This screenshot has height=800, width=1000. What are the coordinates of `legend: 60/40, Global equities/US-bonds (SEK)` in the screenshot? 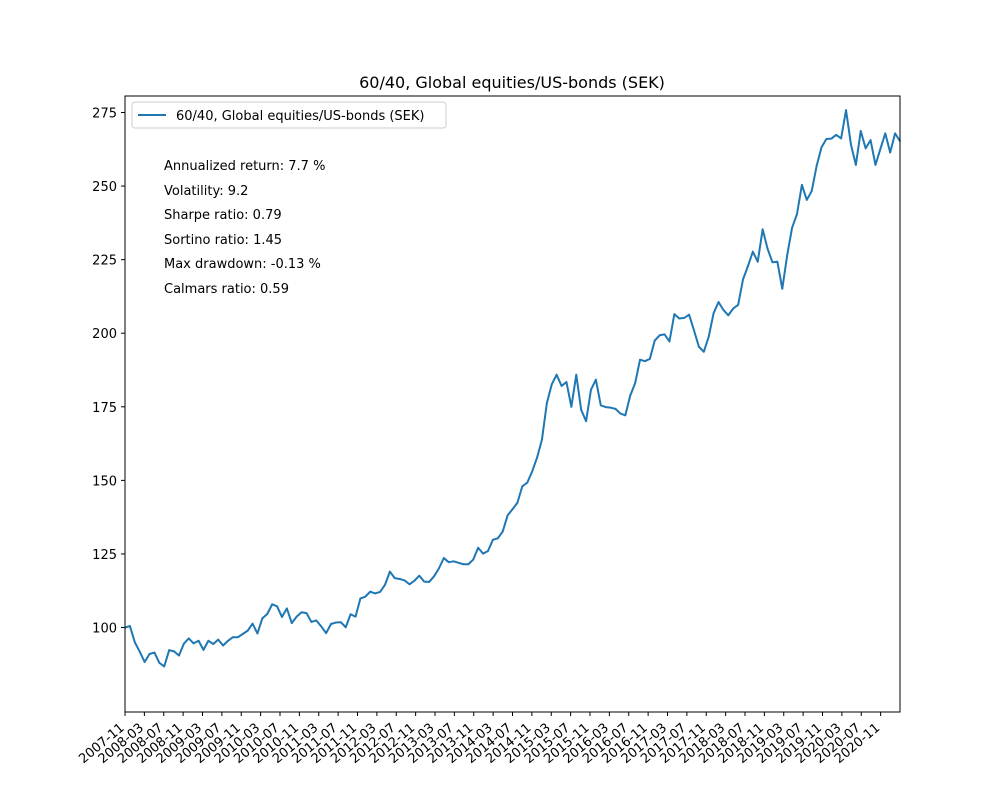 It's located at (289, 115).